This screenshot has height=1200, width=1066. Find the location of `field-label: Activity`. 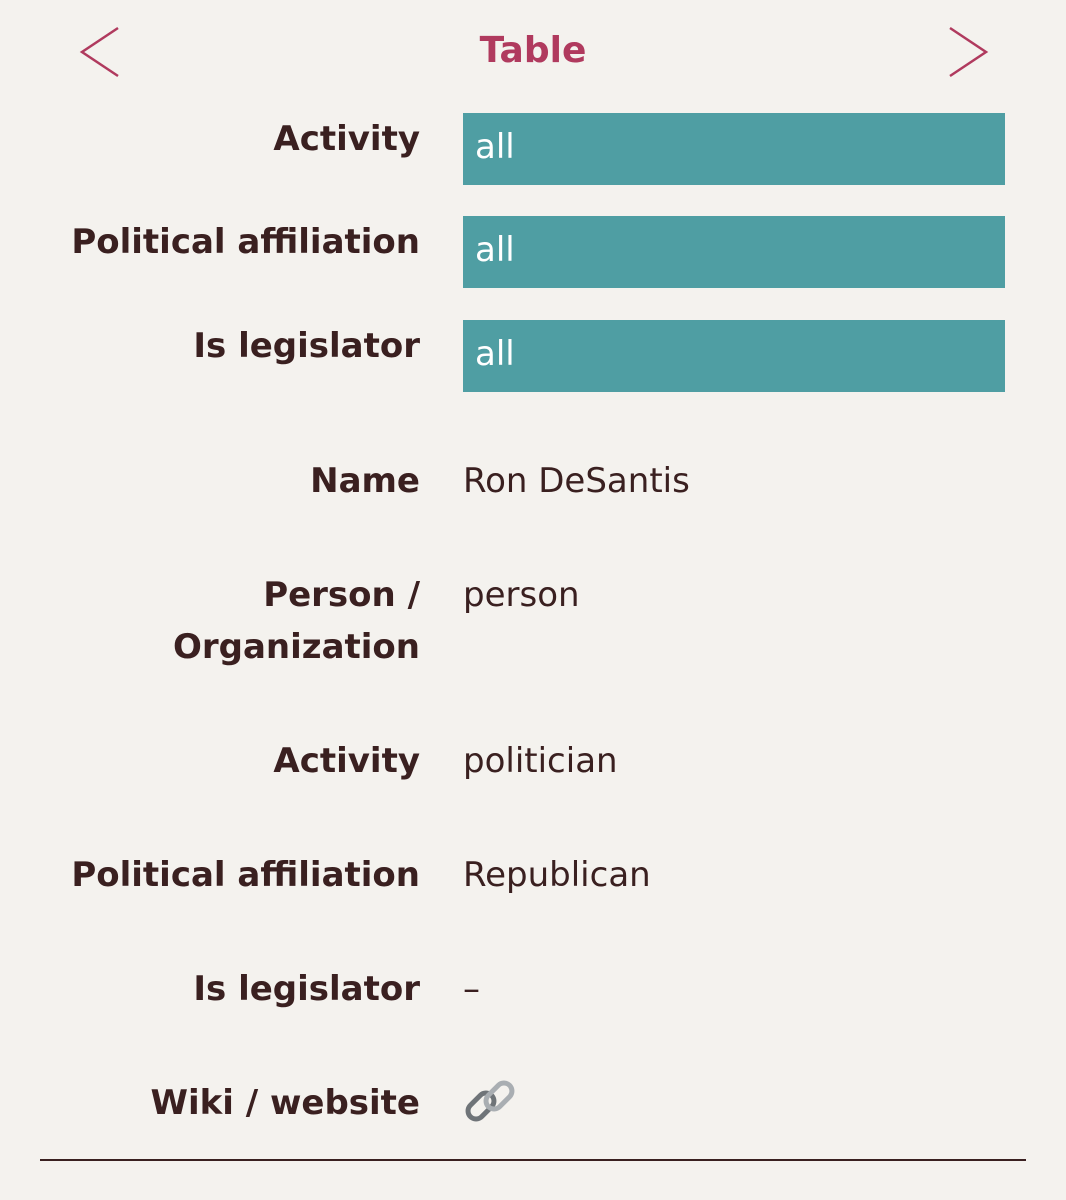

field-label: Activity is located at coordinates (346, 761).